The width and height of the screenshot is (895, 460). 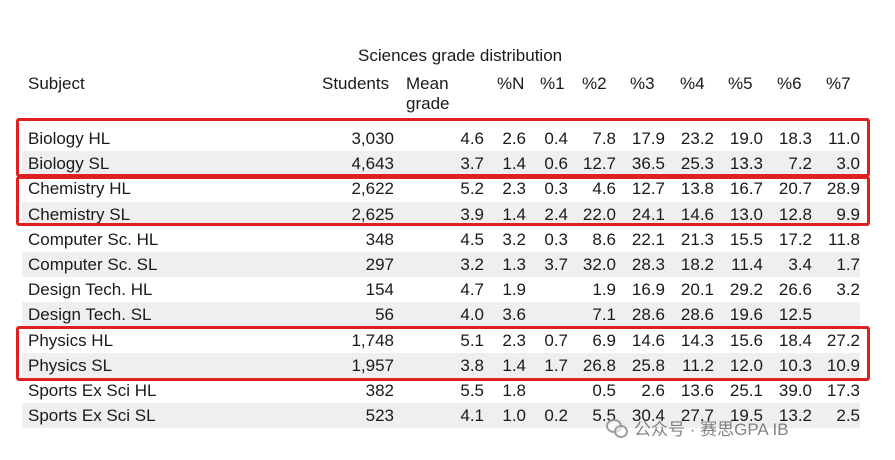 What do you see at coordinates (514, 138) in the screenshot?
I see `cell-pN: 2.6` at bounding box center [514, 138].